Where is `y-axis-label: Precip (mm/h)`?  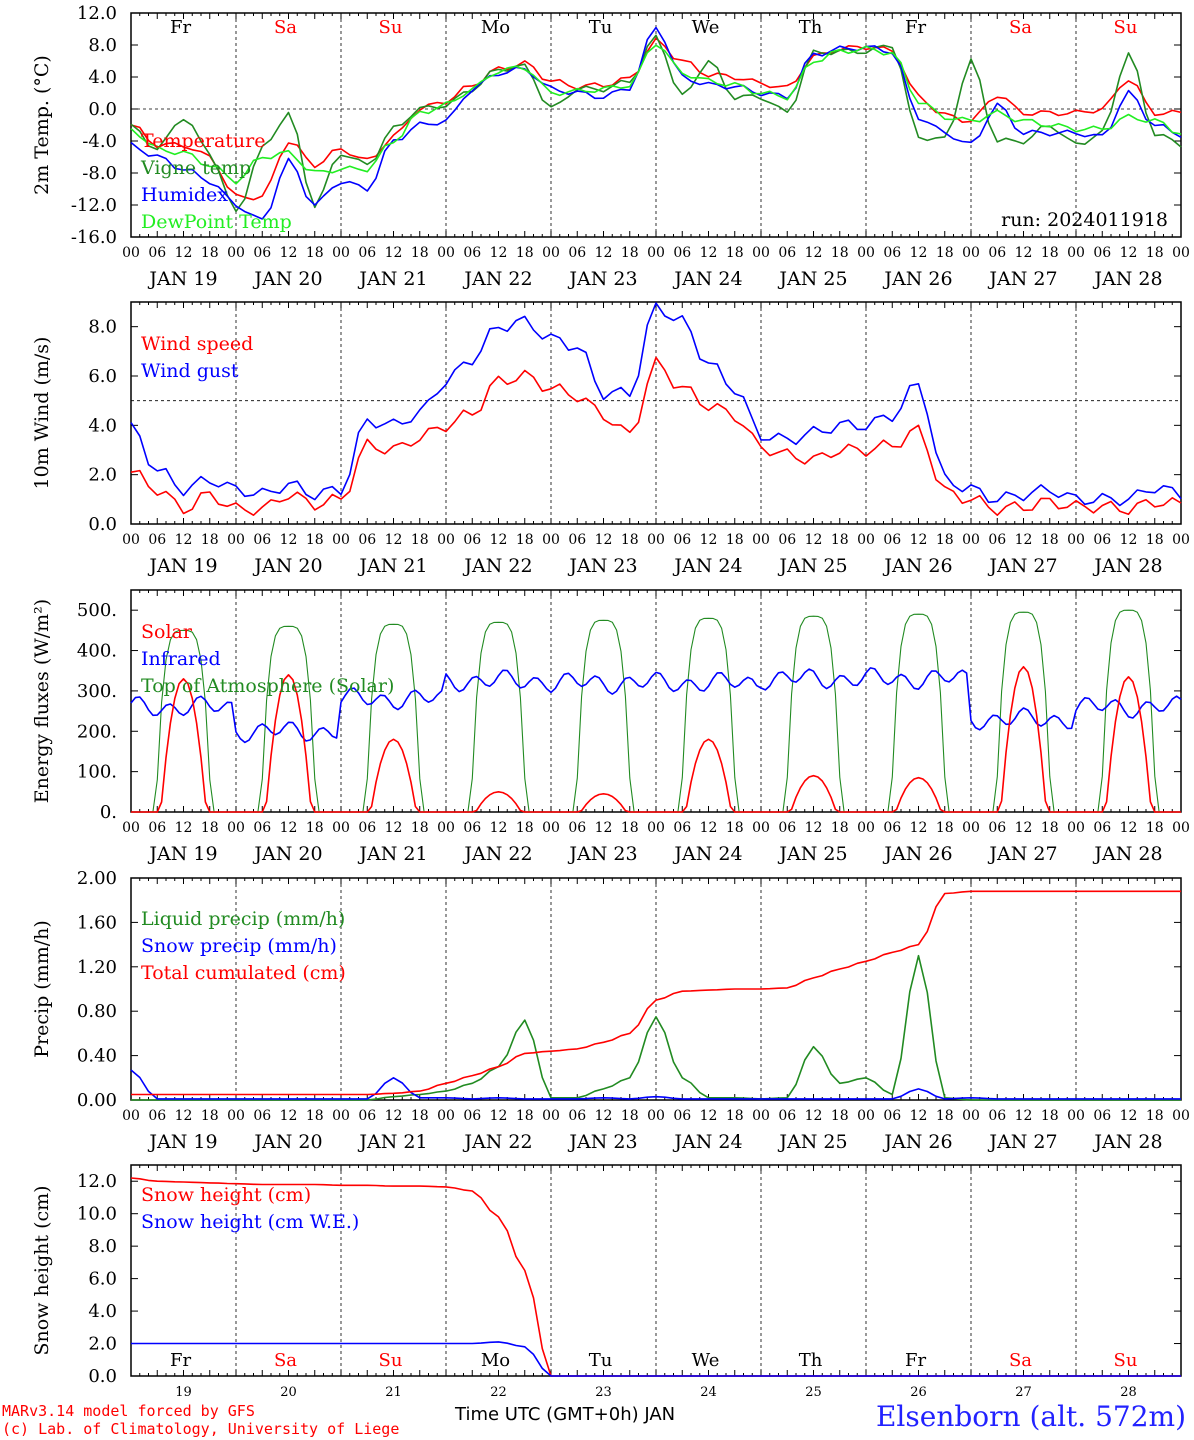
y-axis-label: Precip (mm/h) is located at coordinates (42, 989).